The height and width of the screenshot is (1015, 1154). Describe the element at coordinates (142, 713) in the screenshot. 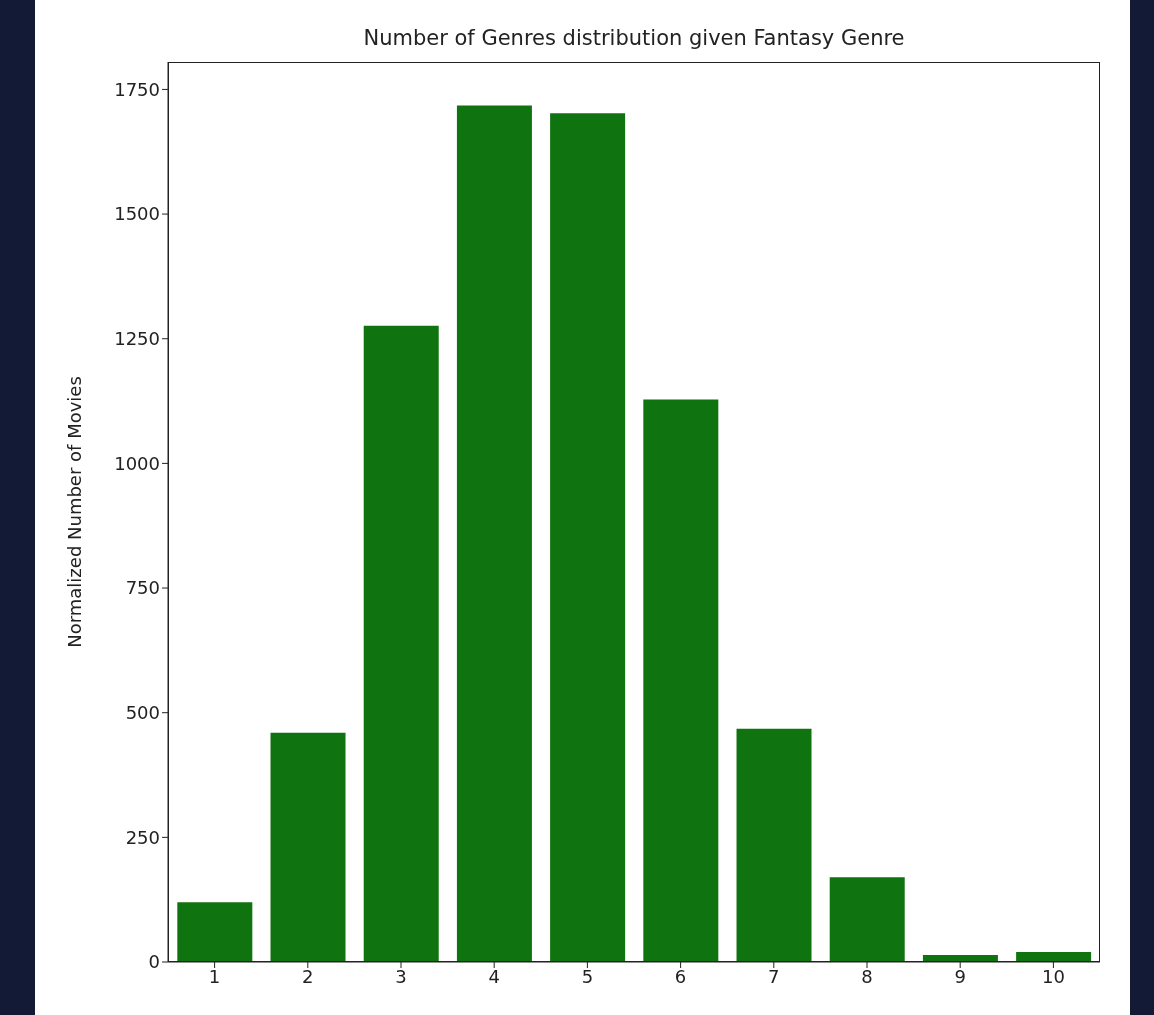

I see `y-tick-label: 500` at that location.